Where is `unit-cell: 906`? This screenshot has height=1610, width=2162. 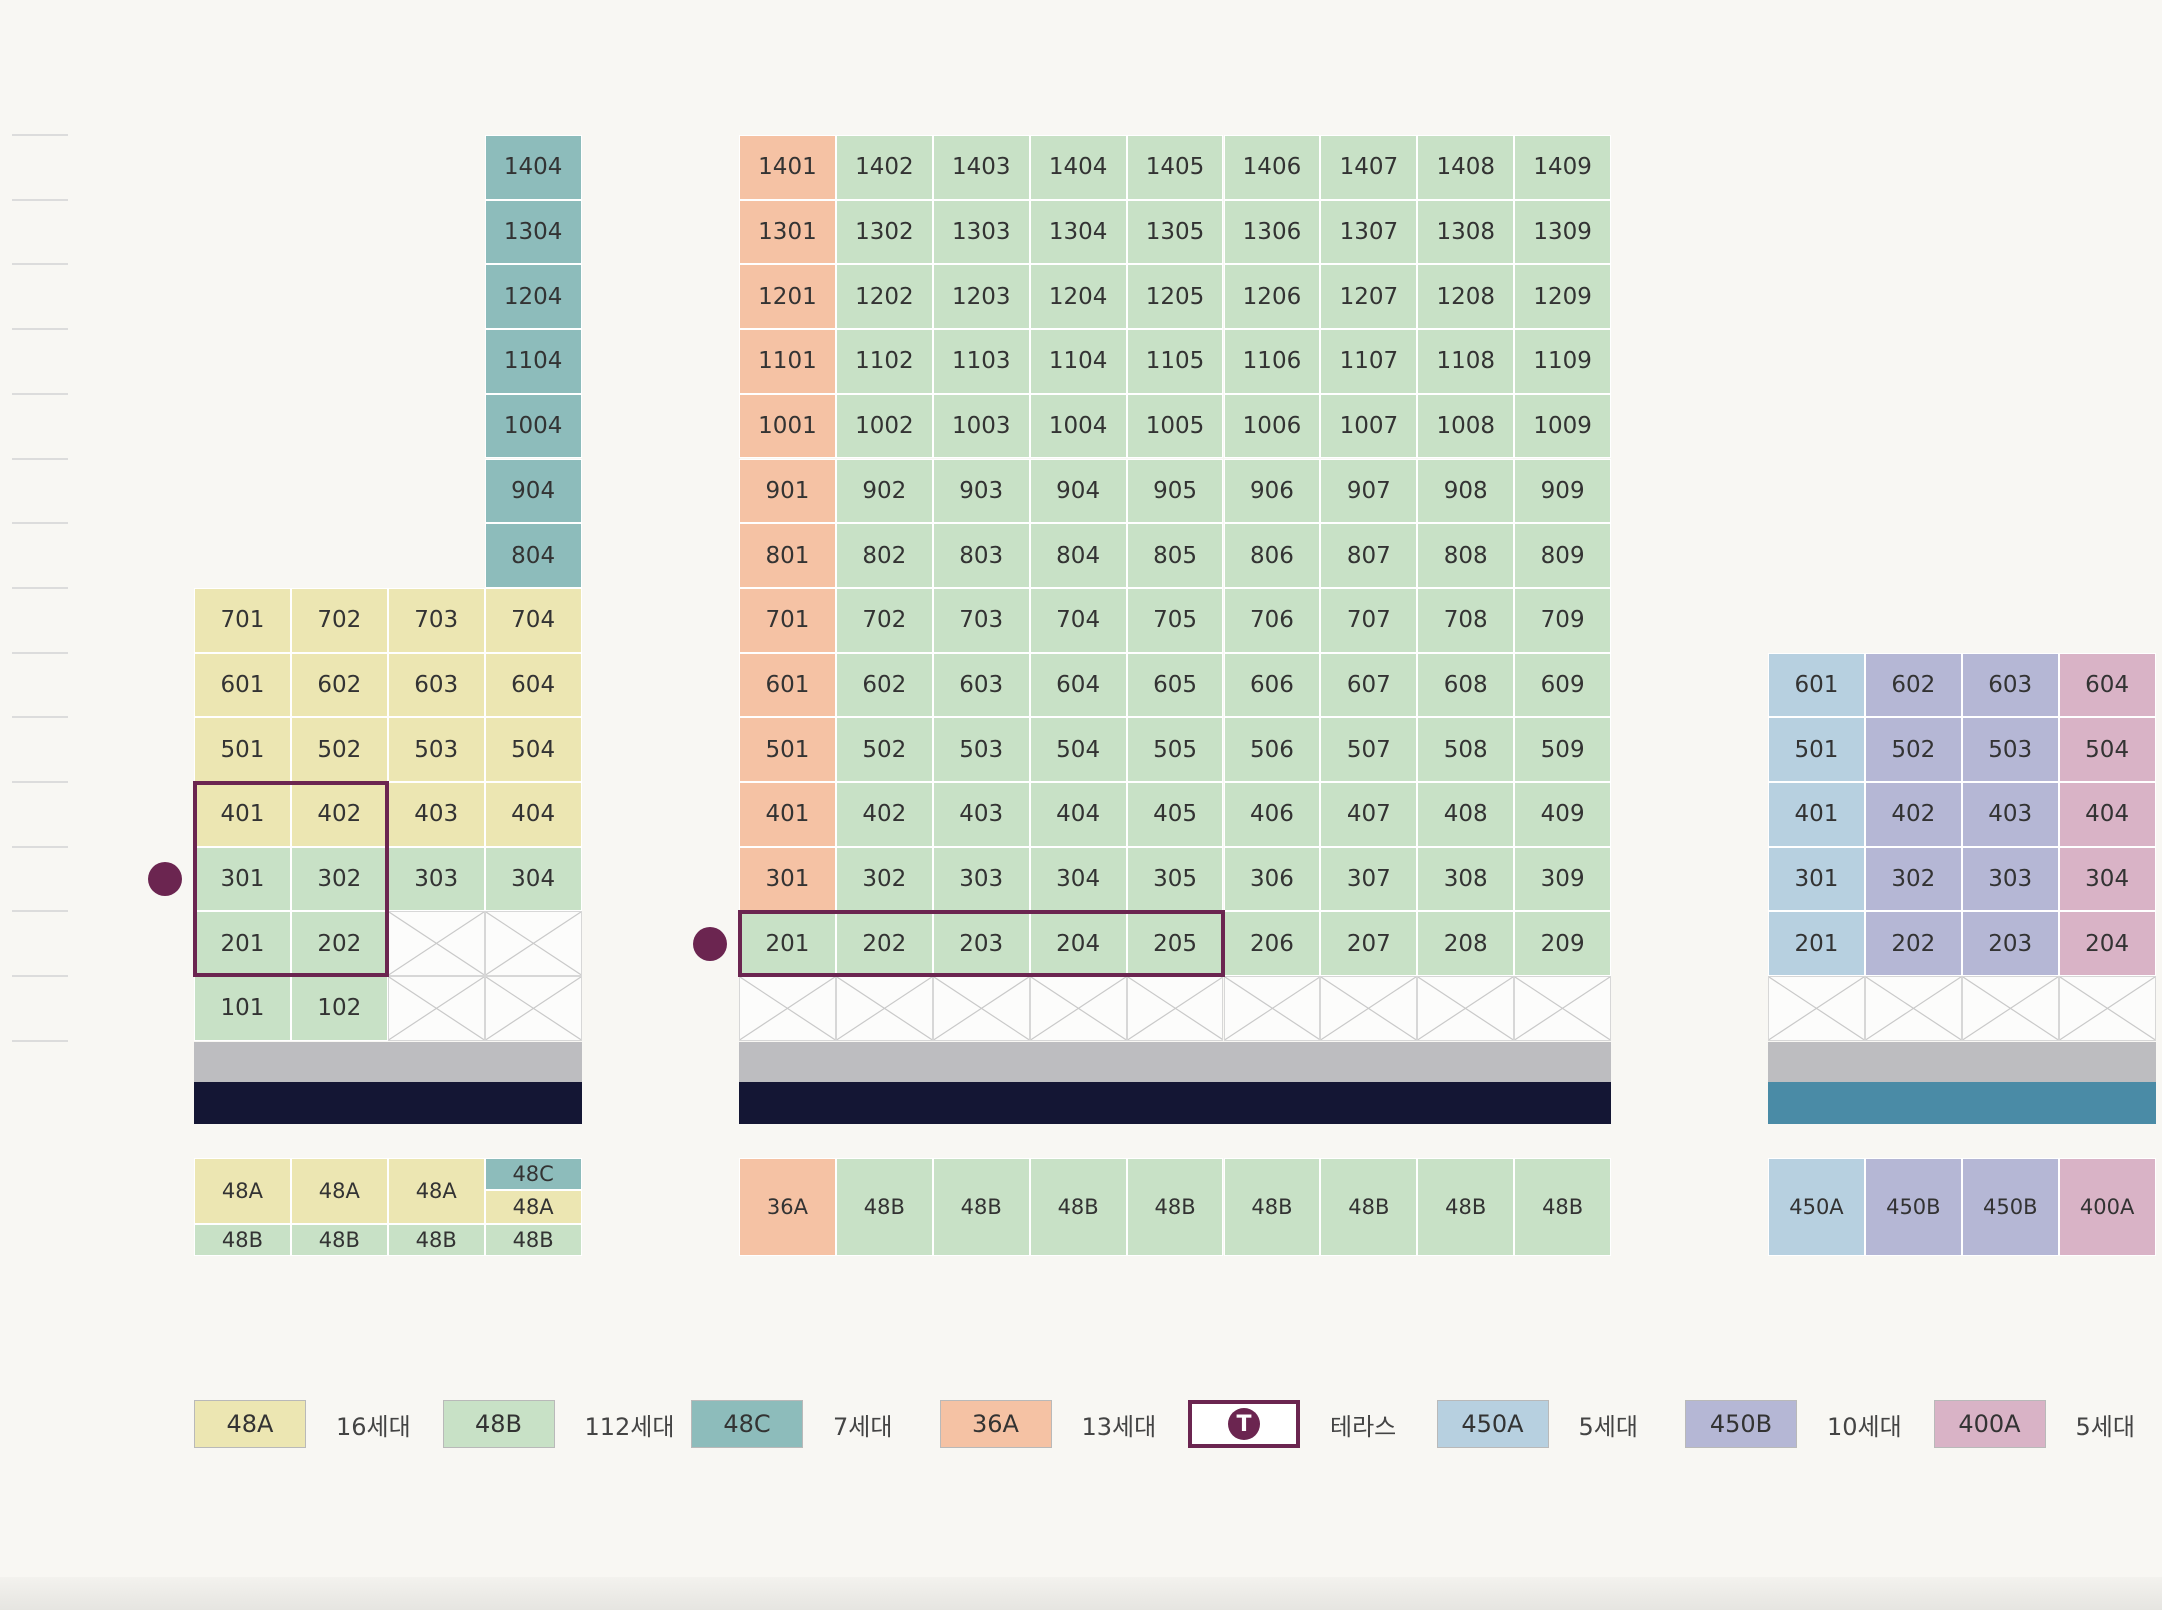 unit-cell: 906 is located at coordinates (1272, 491).